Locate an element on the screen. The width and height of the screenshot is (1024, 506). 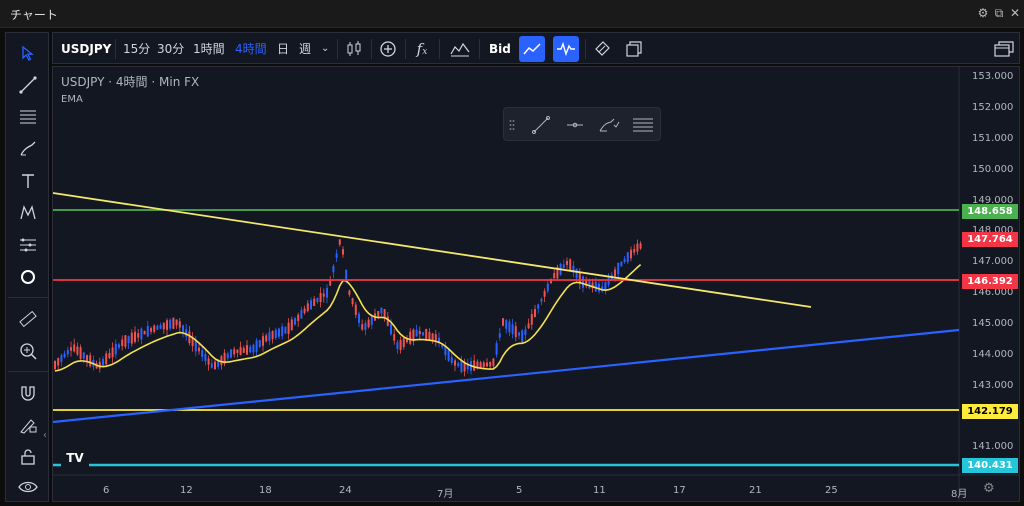
templates-icon is located at coordinates (460, 49).